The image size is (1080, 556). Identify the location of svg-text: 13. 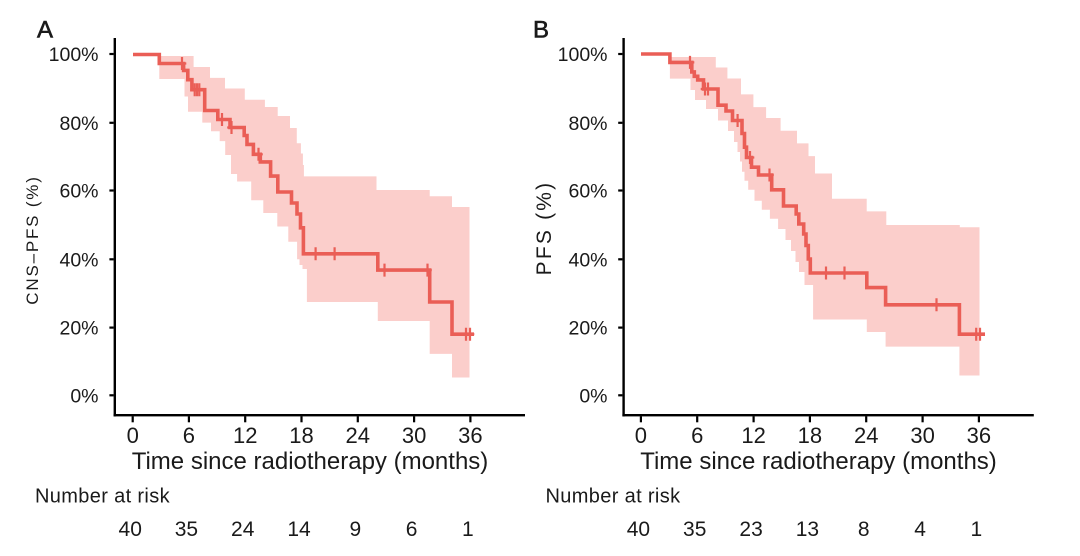
(807, 529).